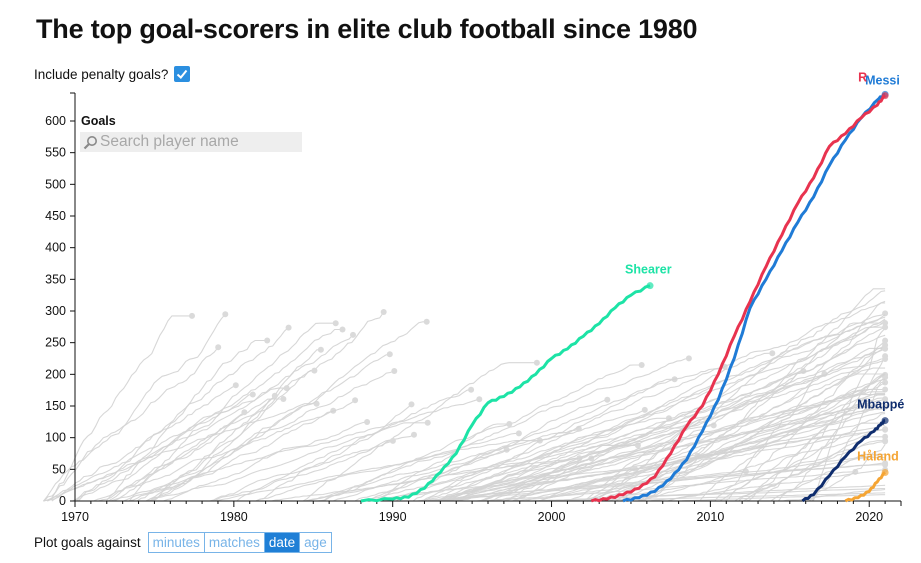 This screenshot has width=921, height=563. What do you see at coordinates (197, 142) in the screenshot?
I see `search-input` at bounding box center [197, 142].